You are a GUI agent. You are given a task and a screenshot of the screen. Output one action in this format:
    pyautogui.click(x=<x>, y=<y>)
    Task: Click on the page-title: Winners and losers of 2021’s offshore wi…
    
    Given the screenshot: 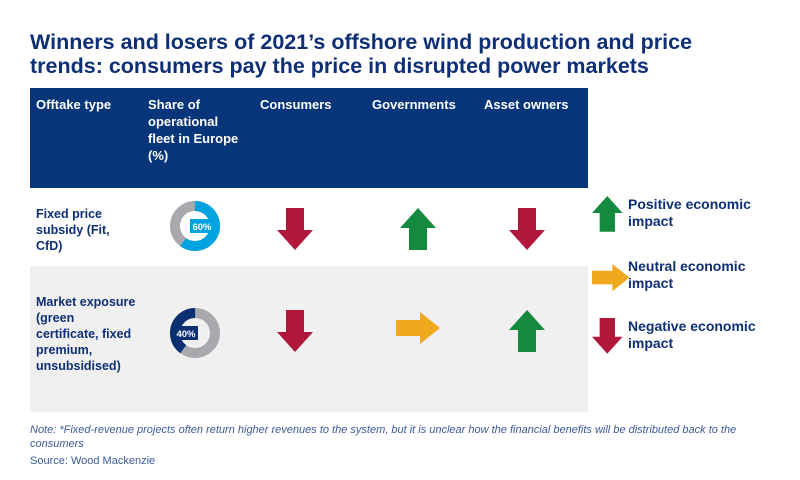 What is the action you would take?
    pyautogui.click(x=361, y=54)
    